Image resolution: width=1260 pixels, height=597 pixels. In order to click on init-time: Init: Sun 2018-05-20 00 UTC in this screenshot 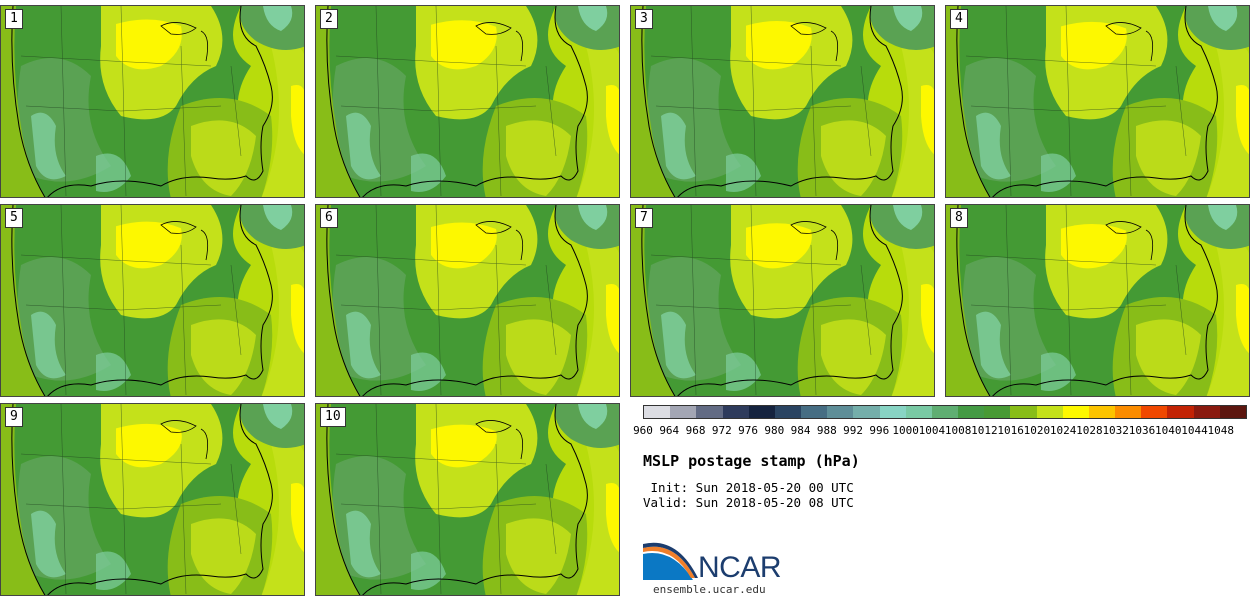, I will do `click(748, 487)`.